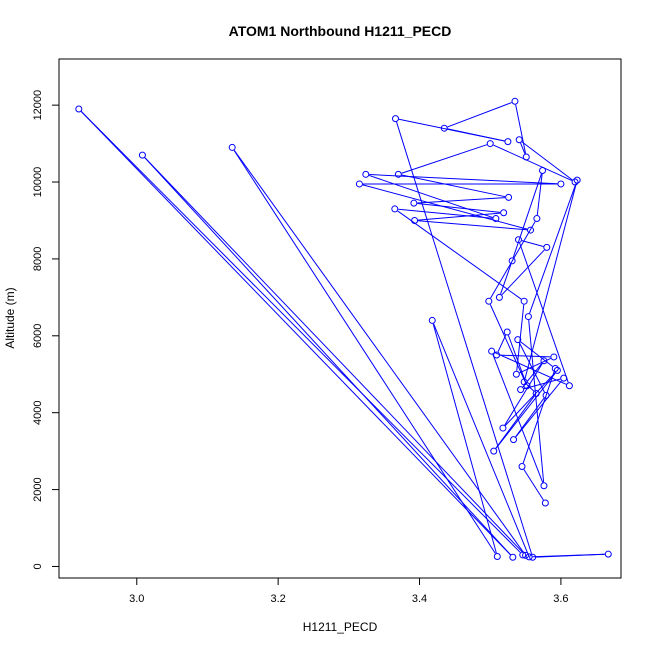 Image resolution: width=650 pixels, height=650 pixels. Describe the element at coordinates (38, 566) in the screenshot. I see `y-tick-label: 0` at that location.